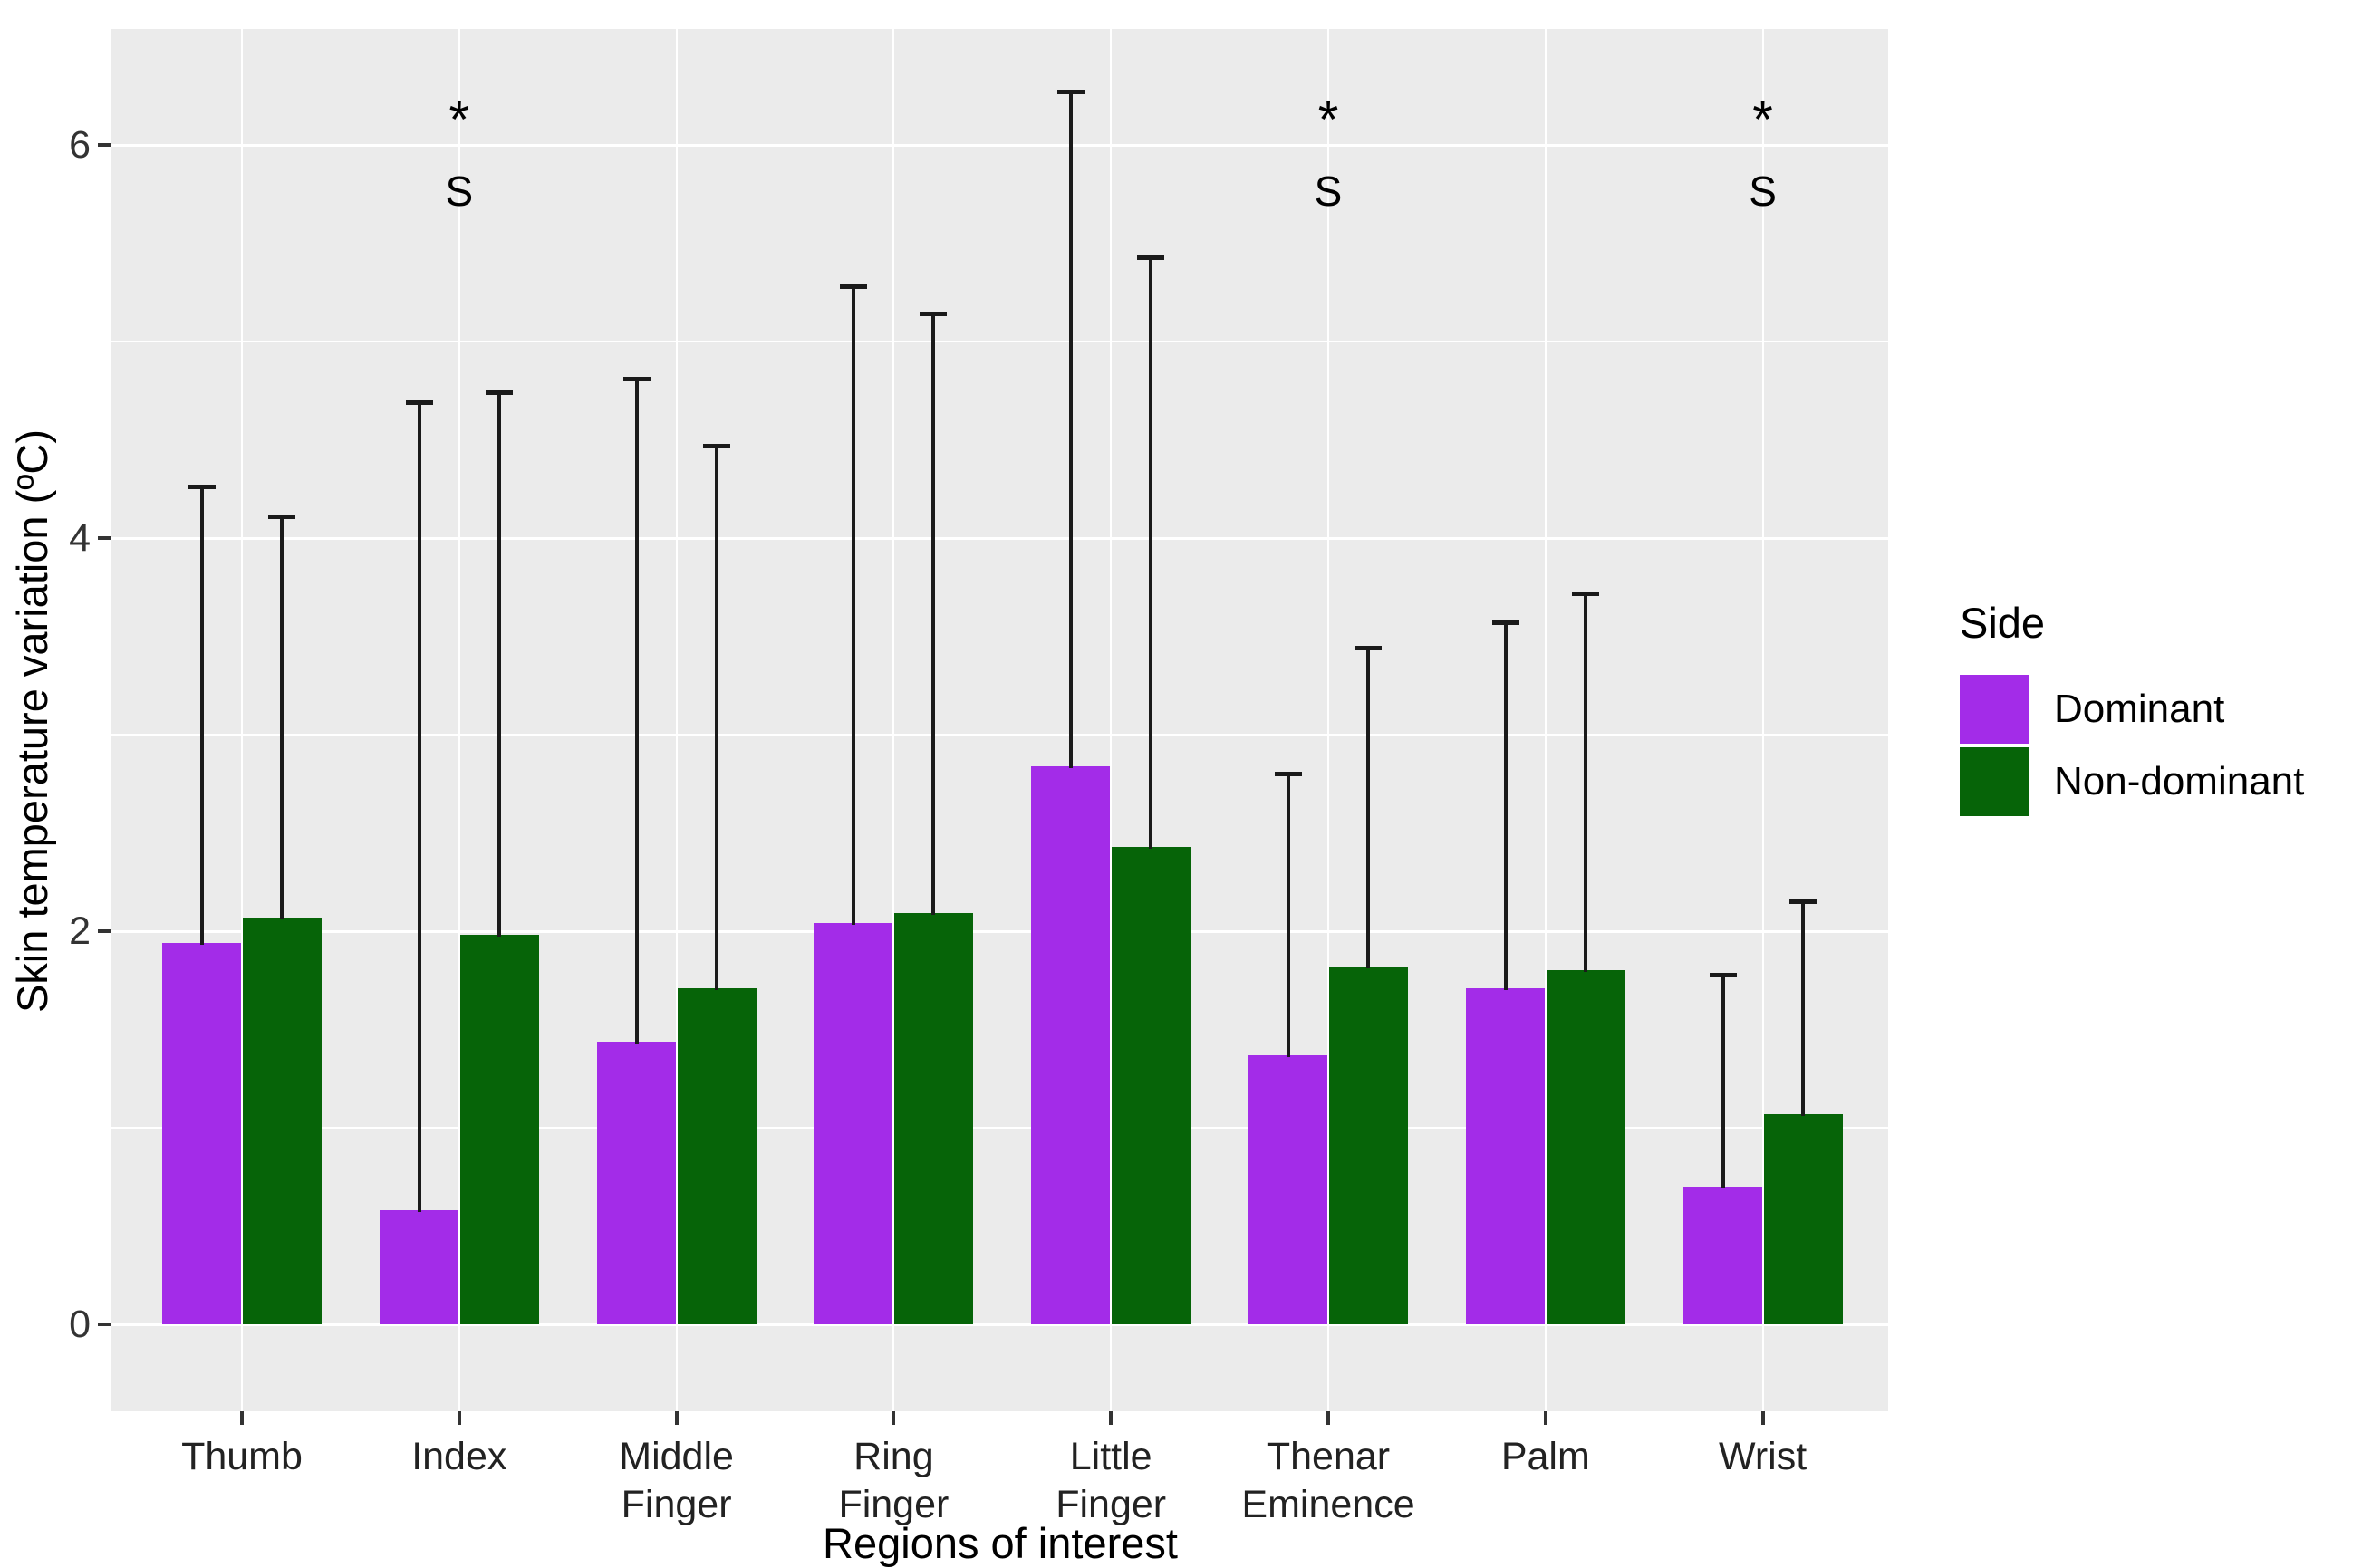  What do you see at coordinates (80, 931) in the screenshot?
I see `y-tick-label-2: 2` at bounding box center [80, 931].